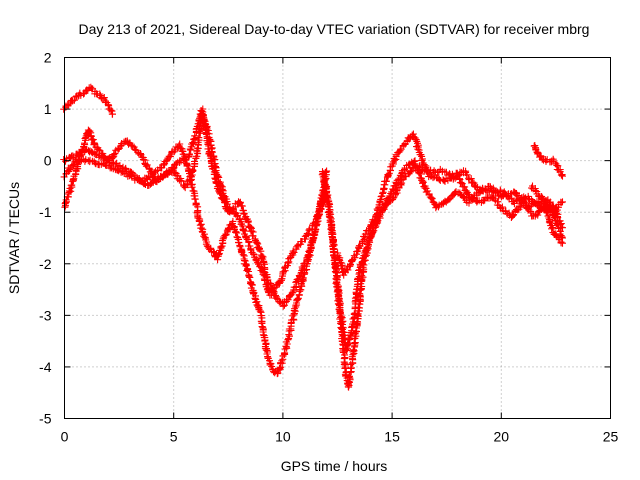 The width and height of the screenshot is (640, 480). I want to click on y-tick-label: 2, so click(48, 58).